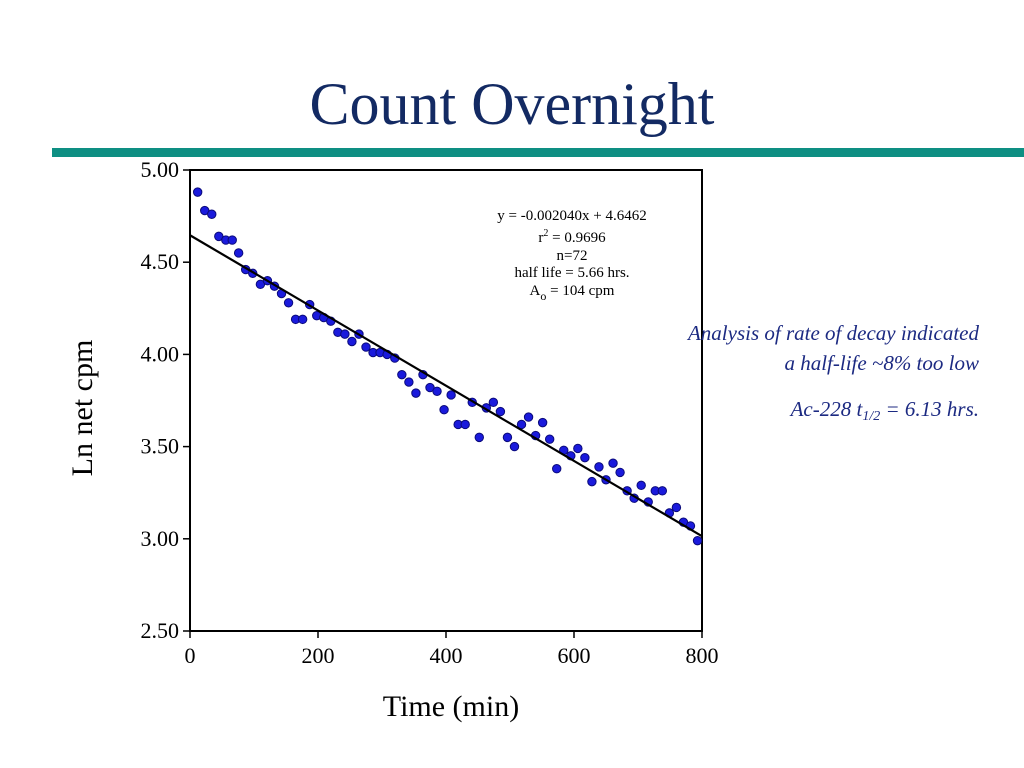  I want to click on x-tick-label: 200, so click(318, 655).